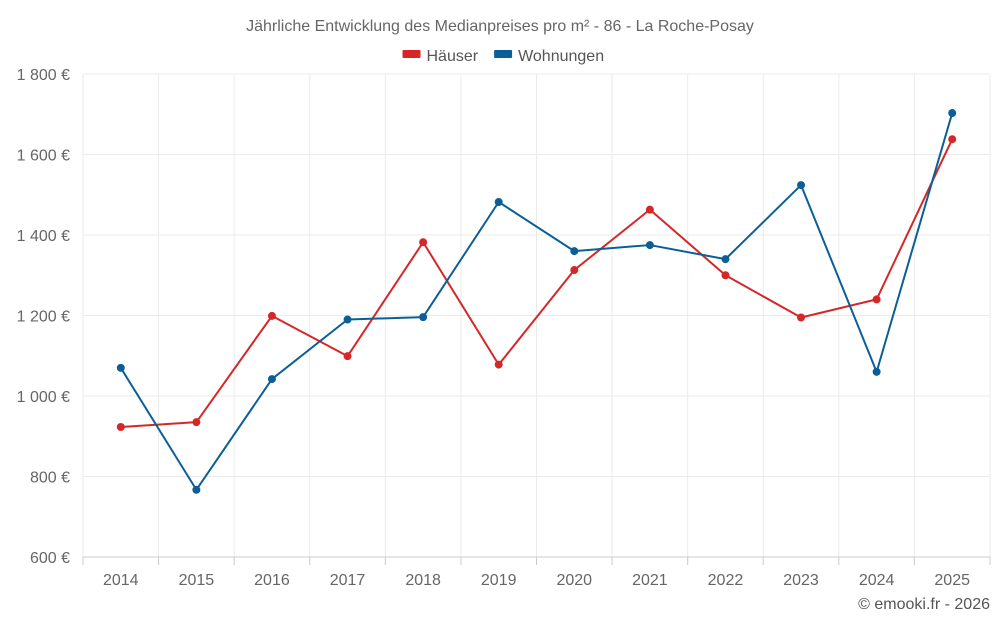 The width and height of the screenshot is (1000, 625). I want to click on x-tick-label: 2015, so click(197, 580).